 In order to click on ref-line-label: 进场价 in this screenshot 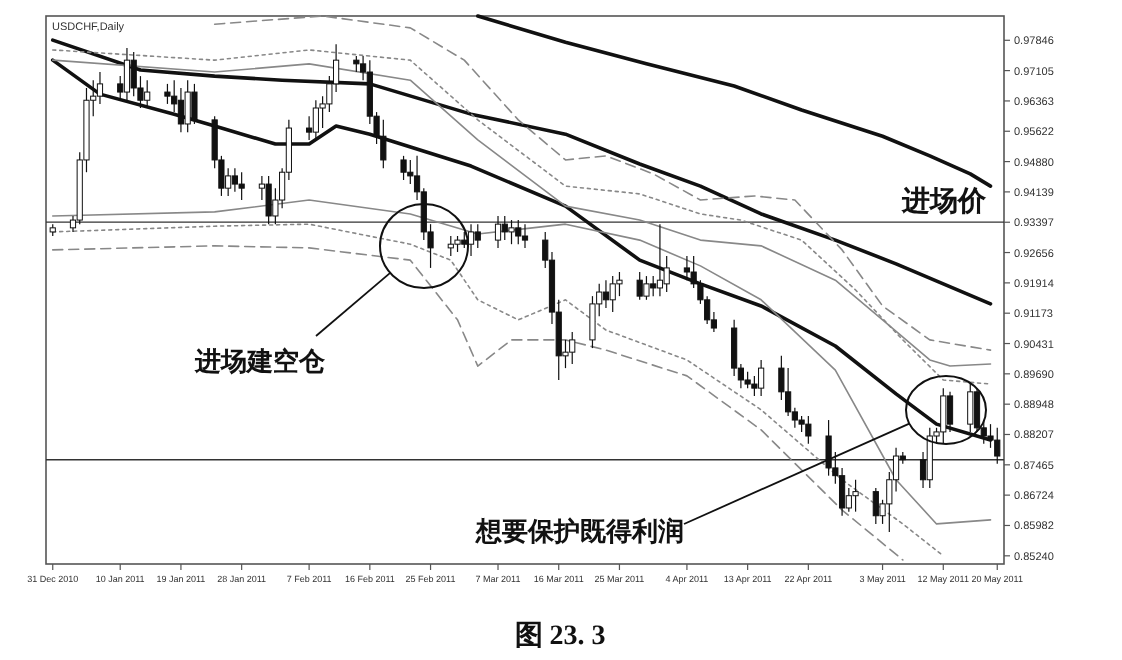, I will do `click(944, 202)`.